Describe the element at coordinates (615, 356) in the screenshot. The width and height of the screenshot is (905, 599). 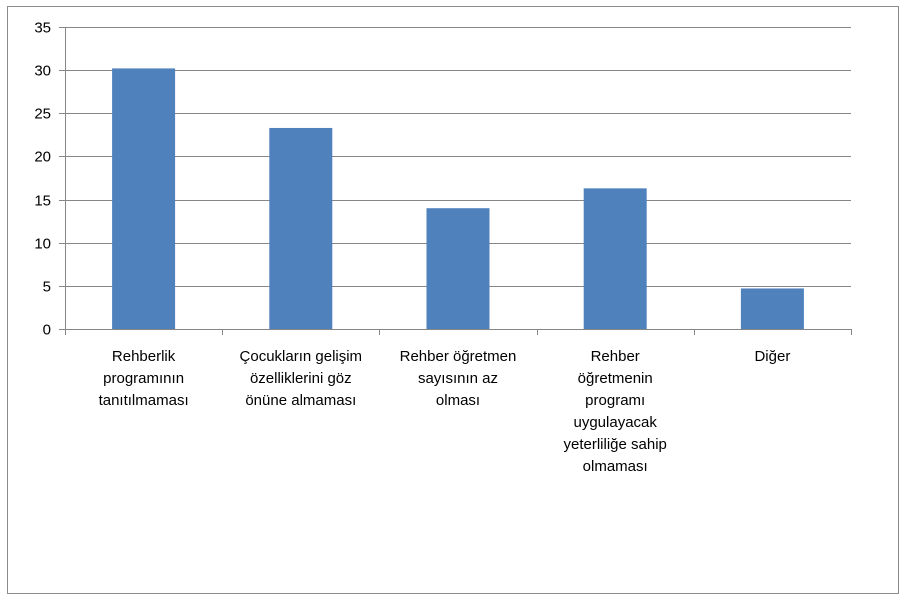
I see `x-category-label-line: Rehber` at that location.